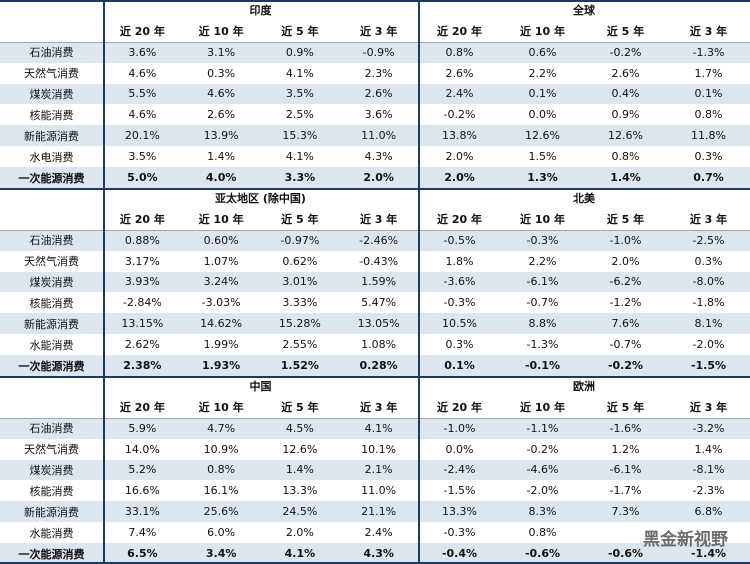 This screenshot has height=564, width=750. What do you see at coordinates (708, 303) in the screenshot?
I see `cell: -1.8%` at bounding box center [708, 303].